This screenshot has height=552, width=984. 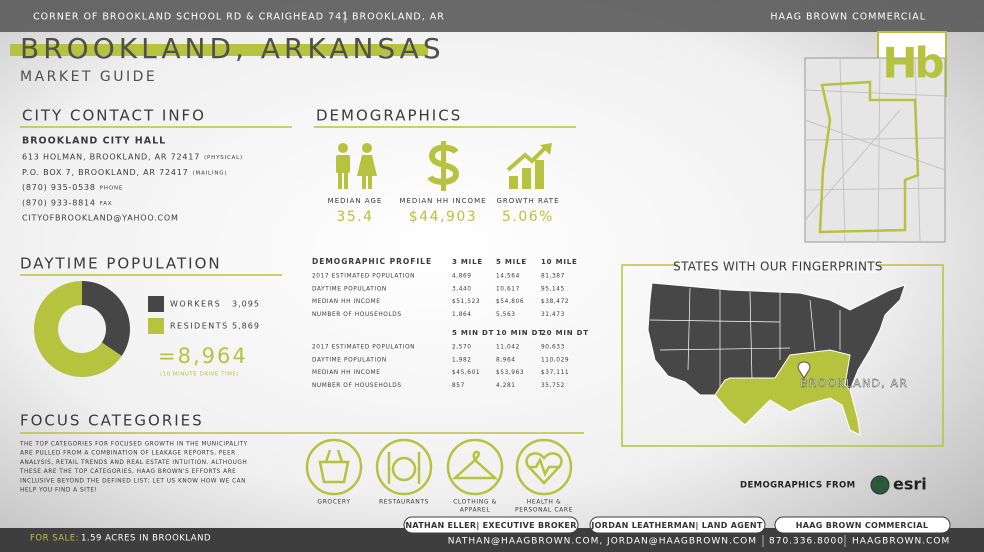 What do you see at coordinates (901, 542) in the screenshot?
I see `footer-site: HAAGBROWN.COM` at bounding box center [901, 542].